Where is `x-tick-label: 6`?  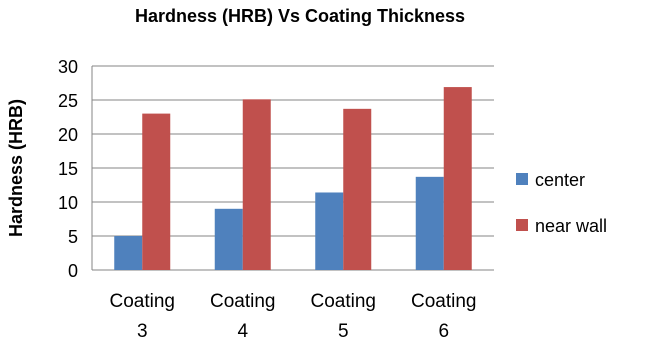 x-tick-label: 6 is located at coordinates (443, 331).